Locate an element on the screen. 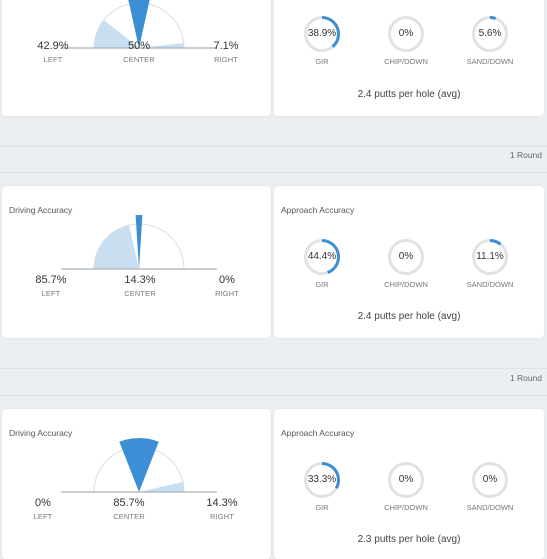 The image size is (547, 559). left-stat: 85.7% LEFT is located at coordinates (51, 286).